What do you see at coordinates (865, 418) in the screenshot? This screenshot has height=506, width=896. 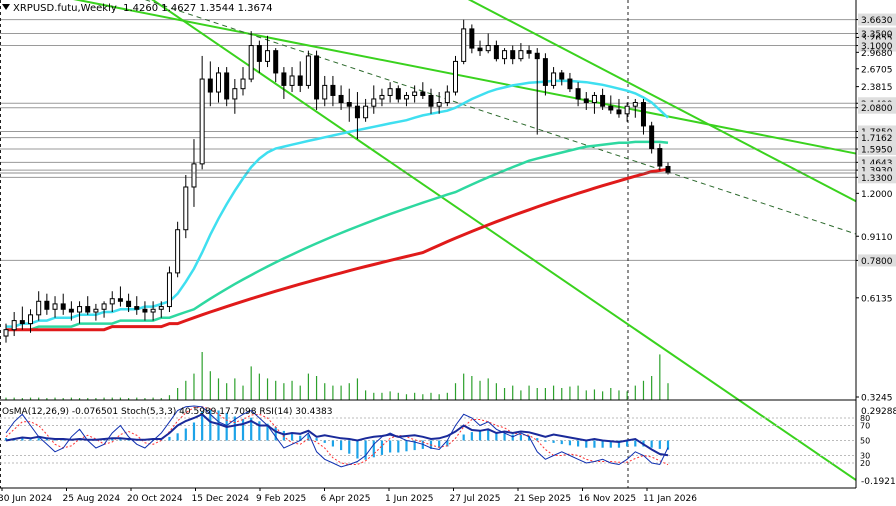 I see `indicator-level-label: 80` at bounding box center [865, 418].